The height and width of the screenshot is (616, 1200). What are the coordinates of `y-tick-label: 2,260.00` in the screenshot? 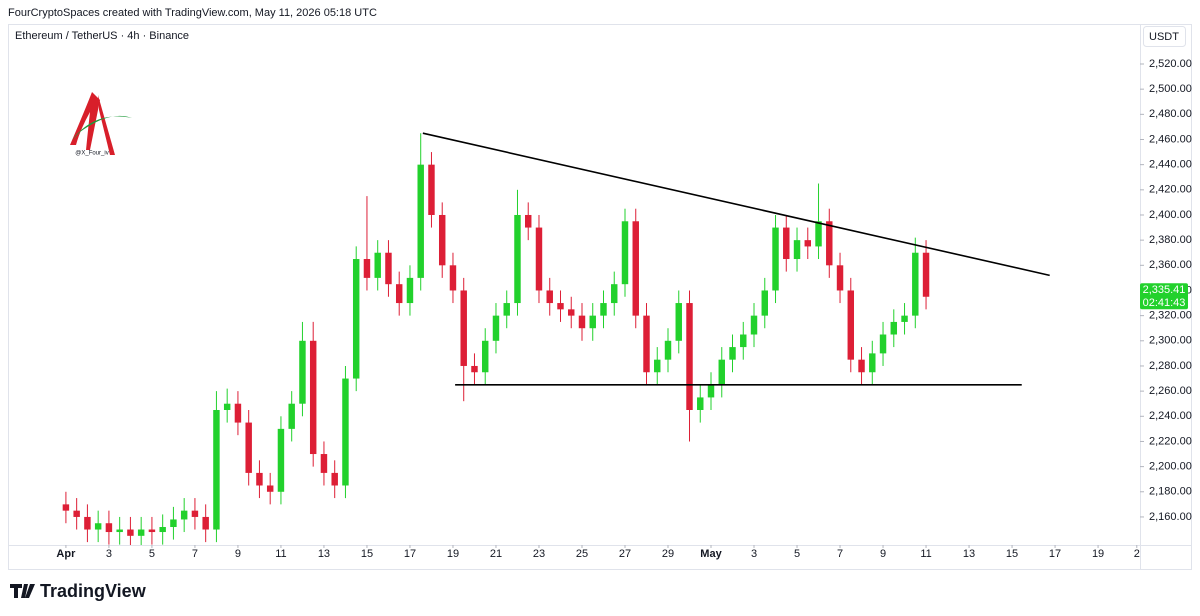 It's located at (1170, 391).